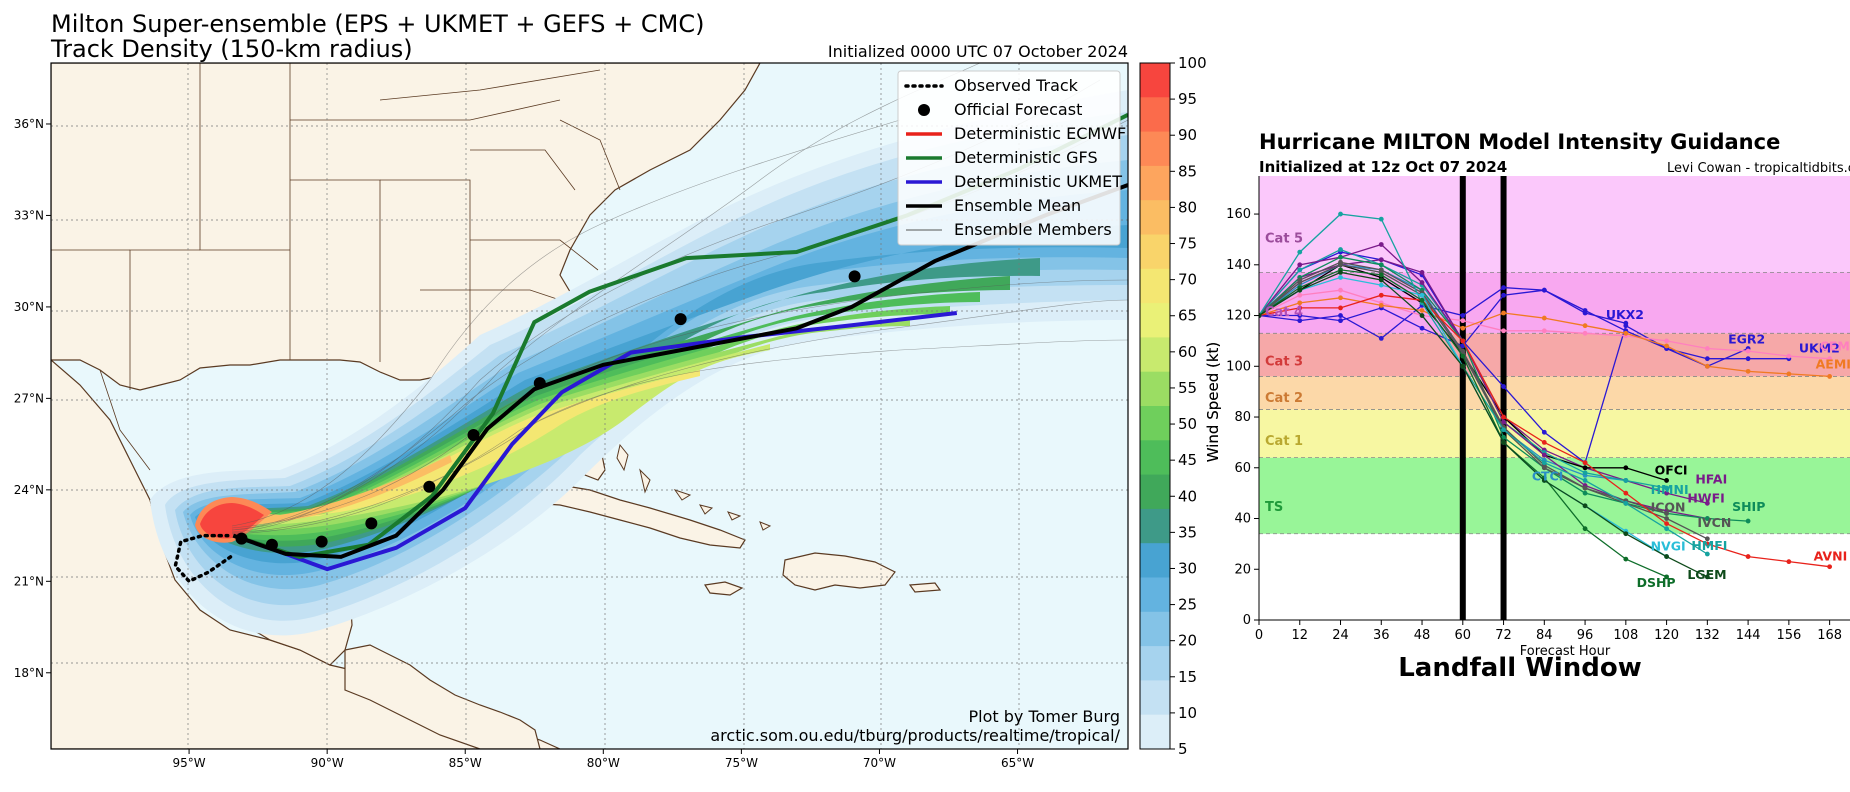  I want to click on model-label: AEMI, so click(1833, 363).